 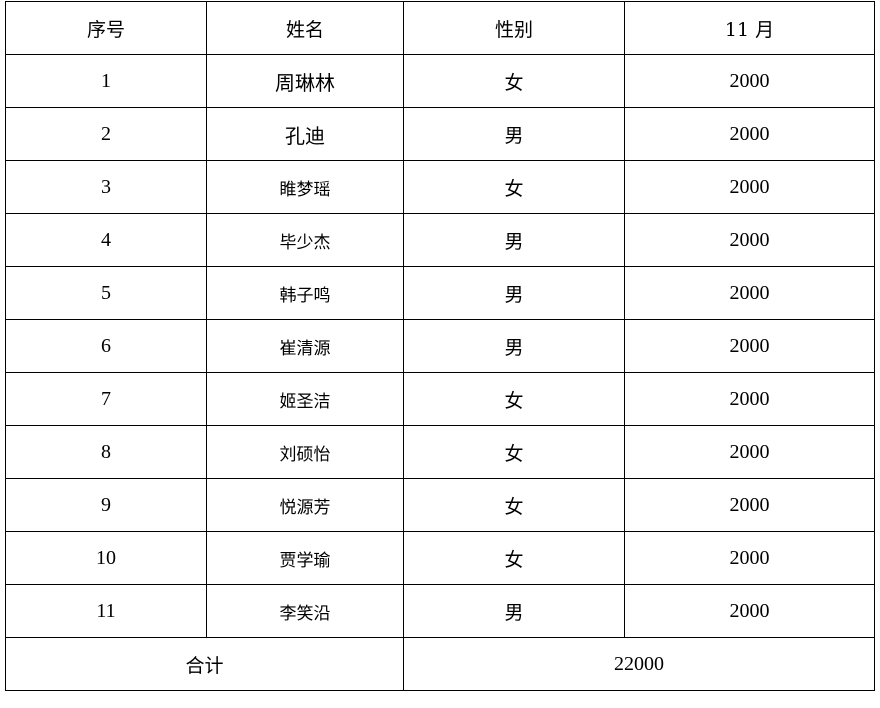 I want to click on table-row: 5 韩子鸣男 2000, so click(x=440, y=293).